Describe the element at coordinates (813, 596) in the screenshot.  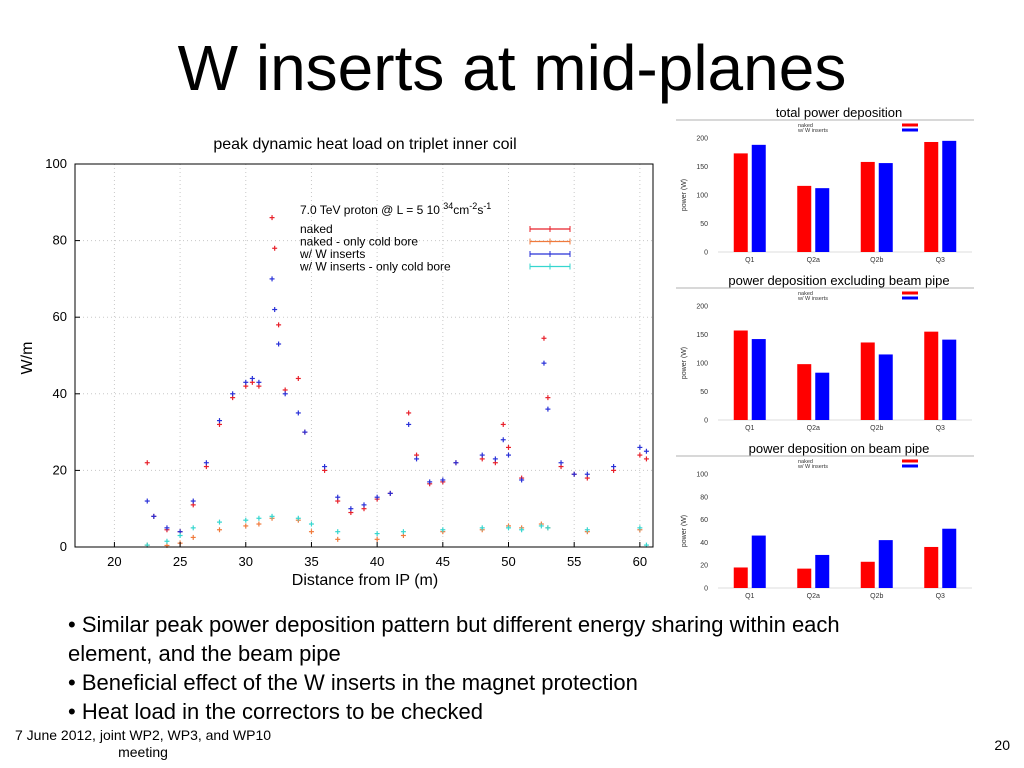
I see `x-tick-label: Q2a` at that location.